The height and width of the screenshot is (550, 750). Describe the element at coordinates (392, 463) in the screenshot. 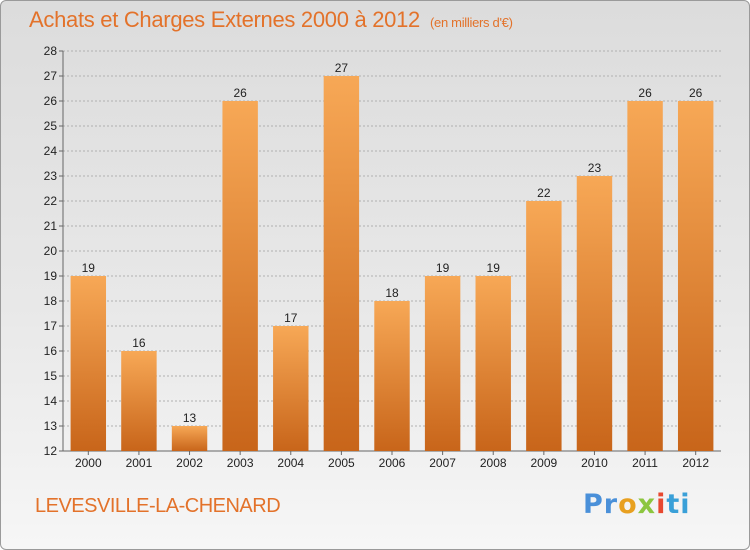

I see `x-tick-label: 2006` at that location.